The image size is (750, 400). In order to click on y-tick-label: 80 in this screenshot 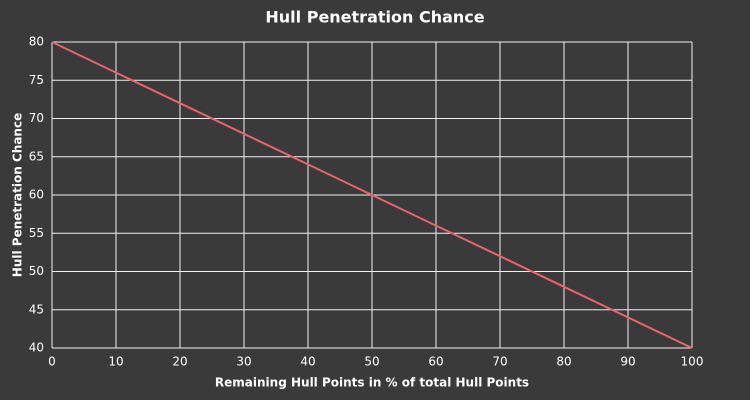, I will do `click(36, 42)`.